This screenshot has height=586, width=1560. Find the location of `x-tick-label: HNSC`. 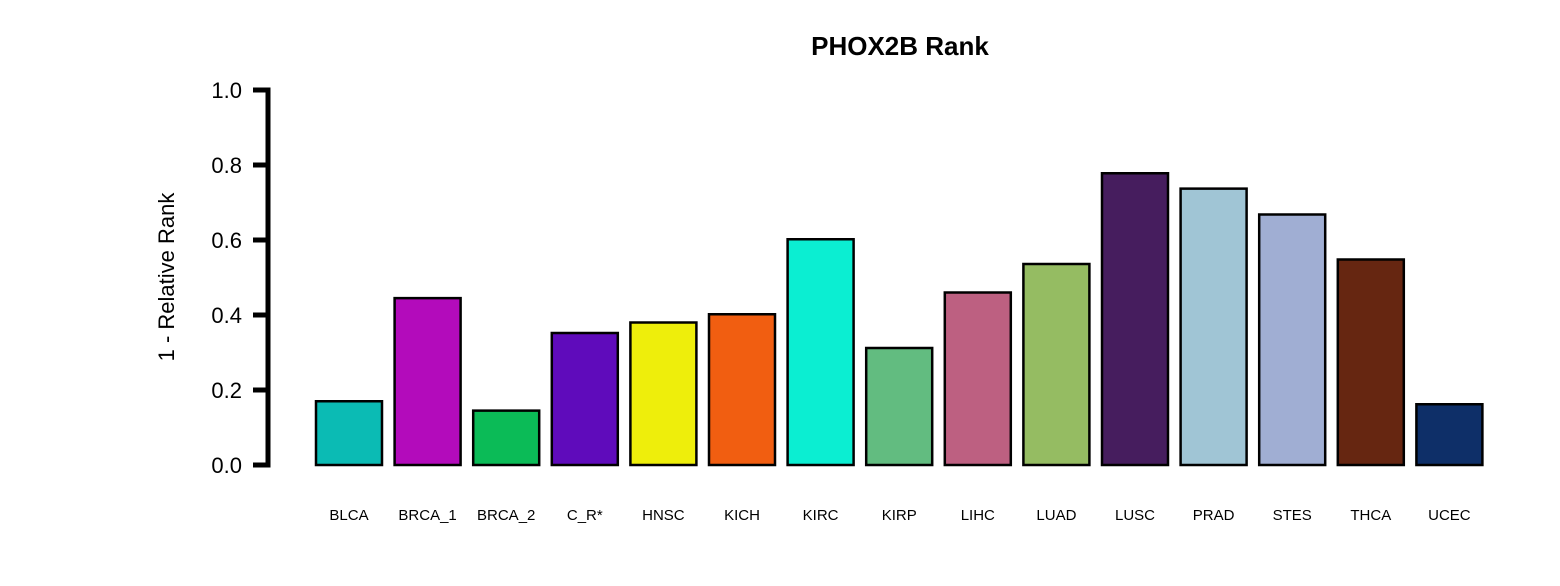

x-tick-label: HNSC is located at coordinates (663, 515).